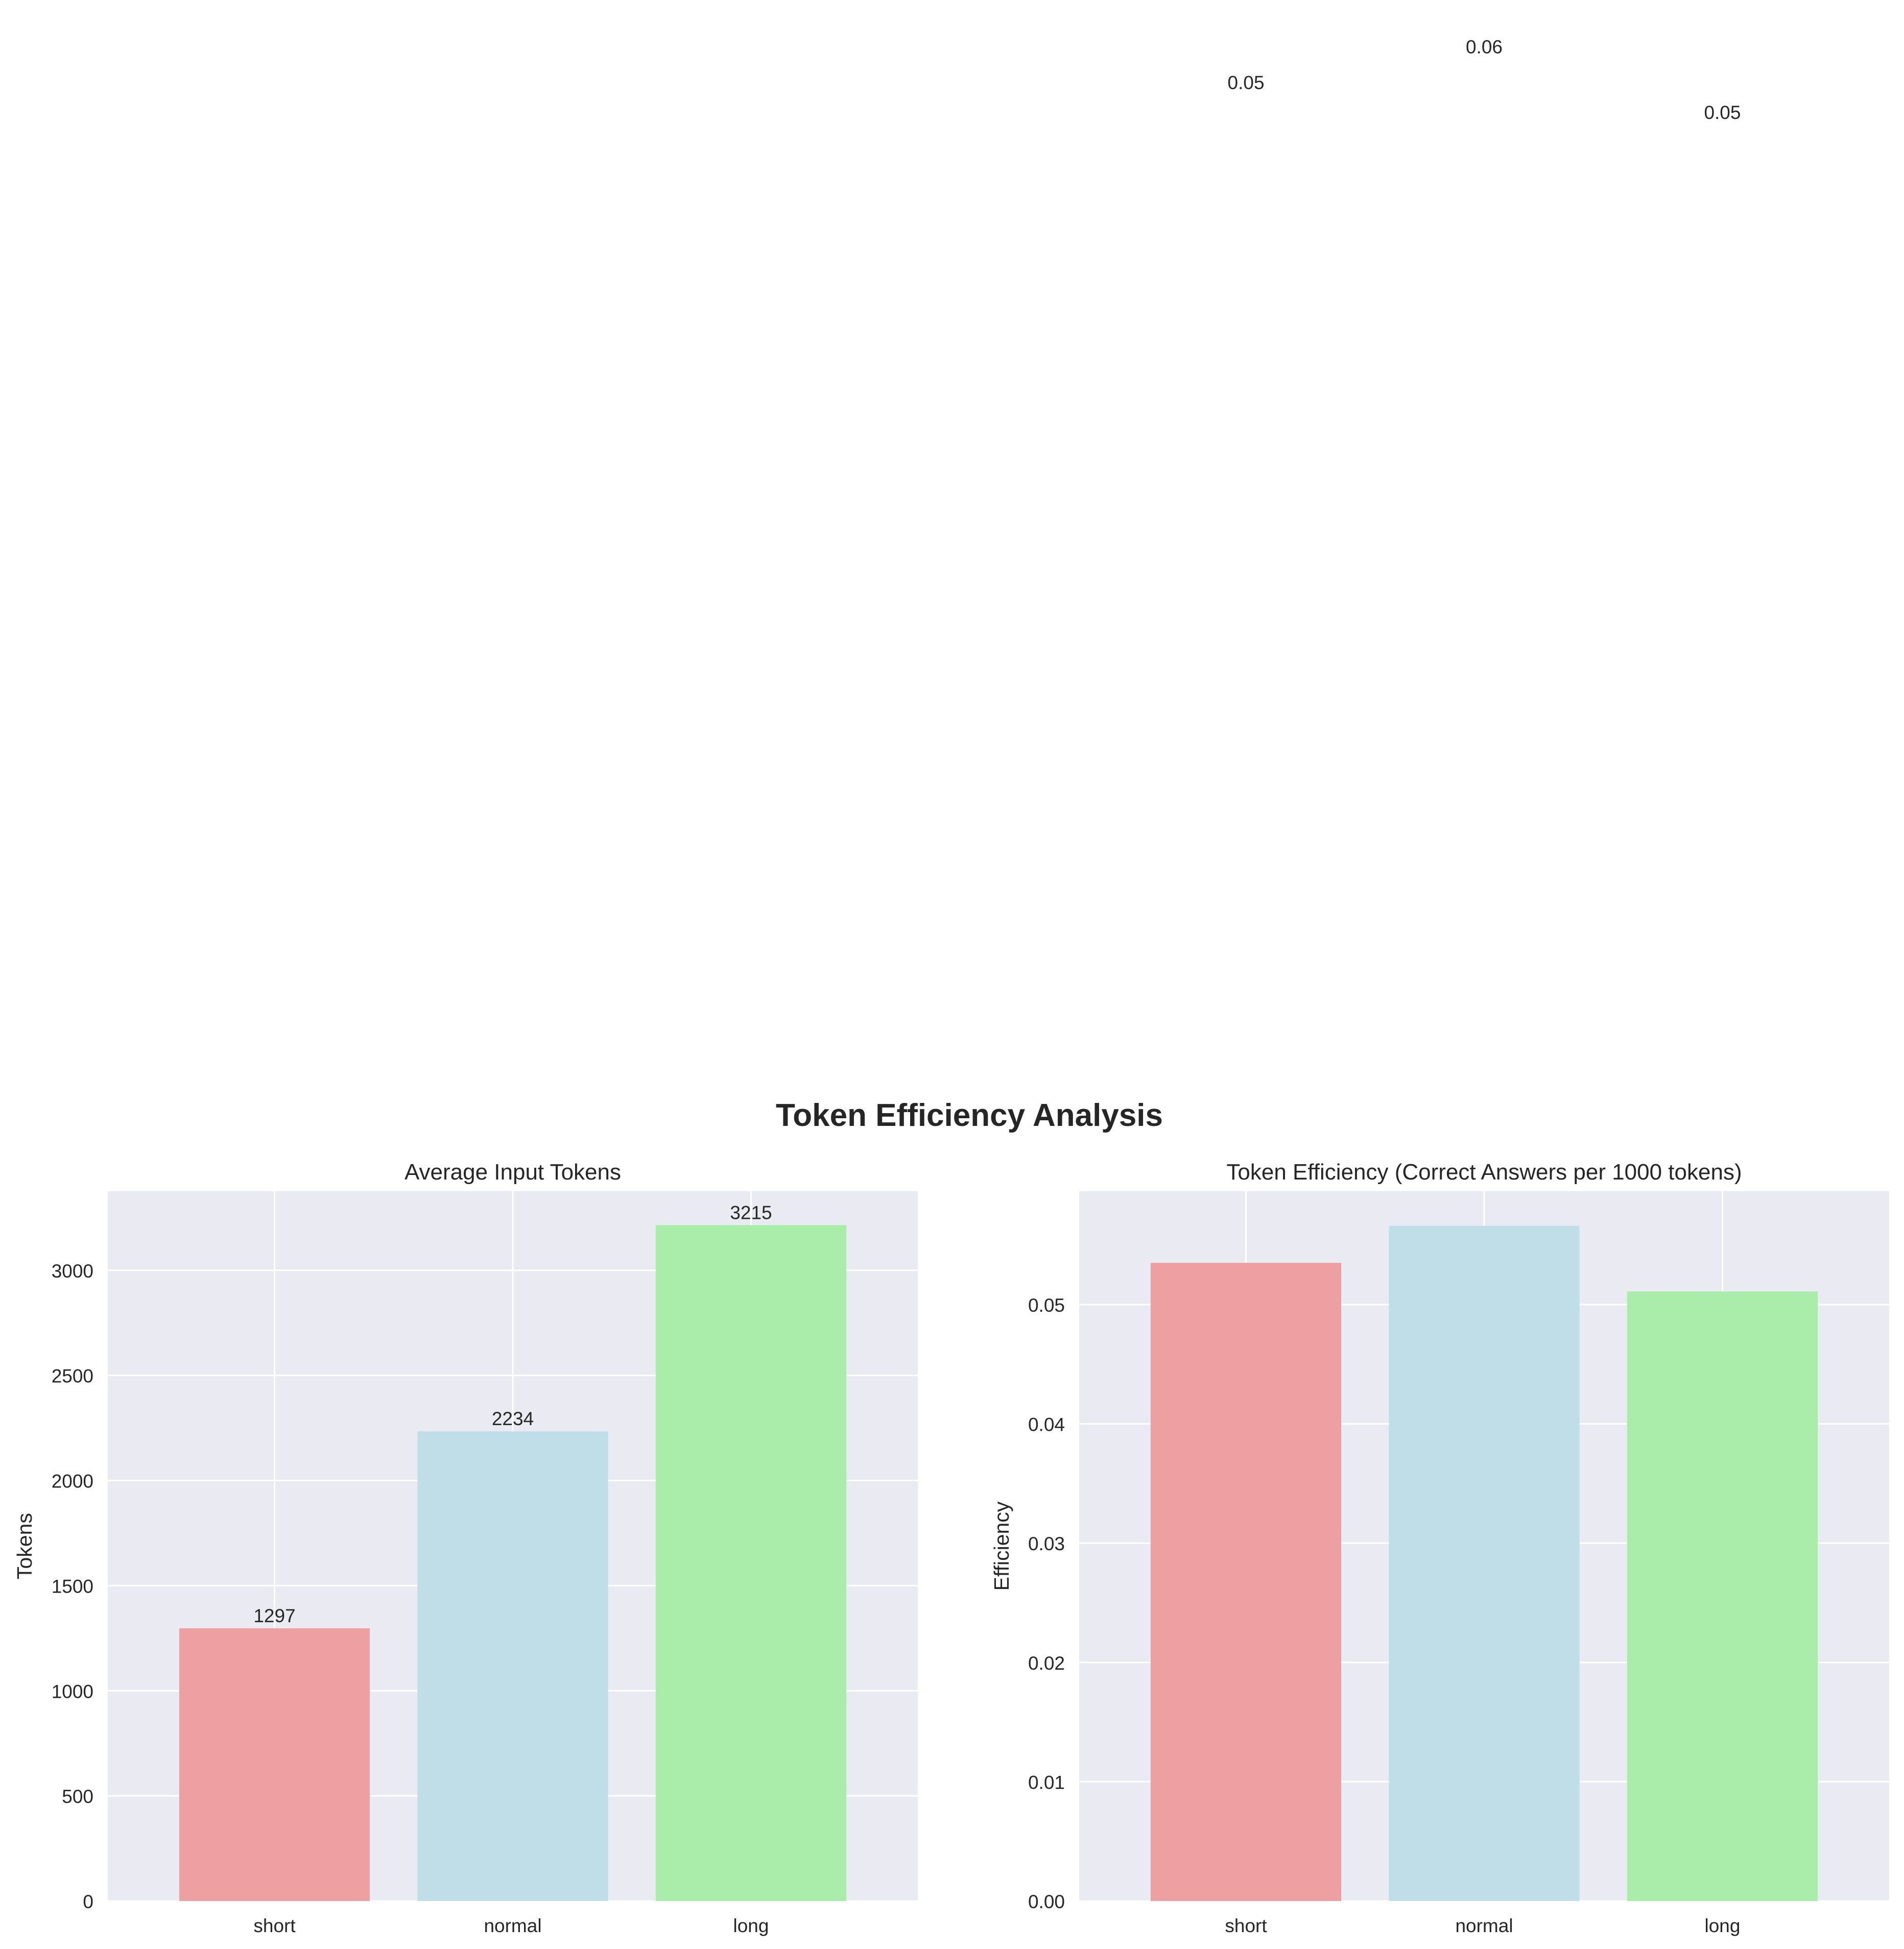  Describe the element at coordinates (72, 1481) in the screenshot. I see `y-tick-label: 2000` at that location.